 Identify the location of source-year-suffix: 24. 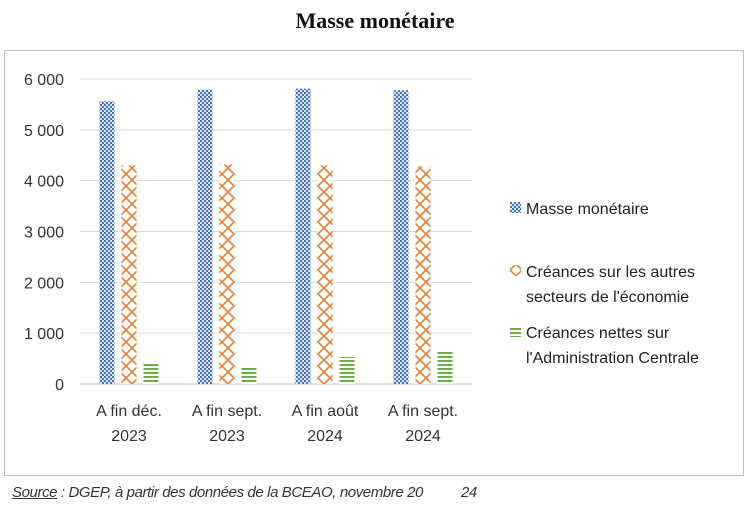
(468, 492).